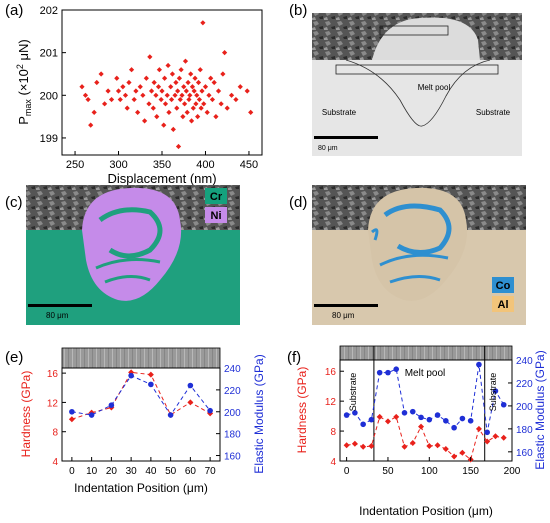  I want to click on modulus-line, so click(141, 395).